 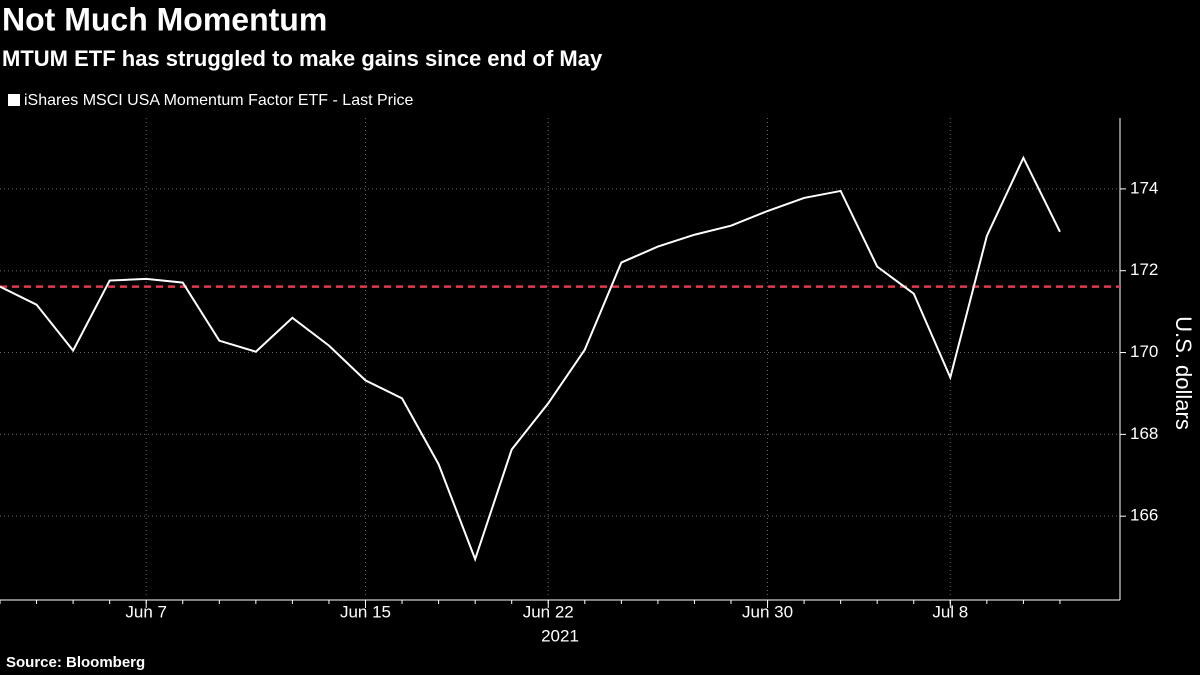 I want to click on source: Source: Bloomberg, so click(x=75, y=662).